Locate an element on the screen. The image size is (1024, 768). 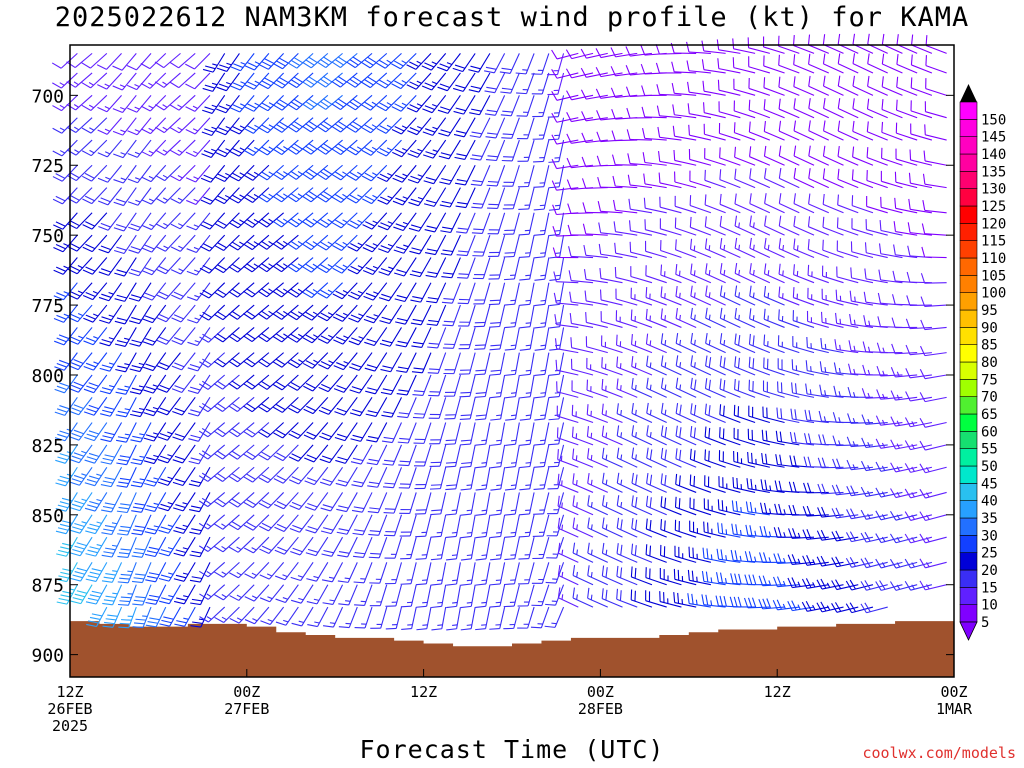
colorbar-label: 20 is located at coordinates (989, 571).